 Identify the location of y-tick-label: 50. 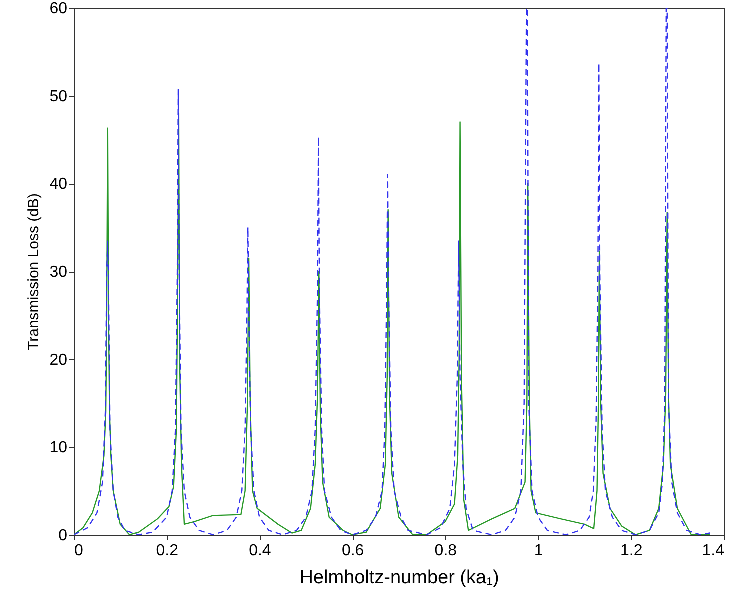
(59, 97).